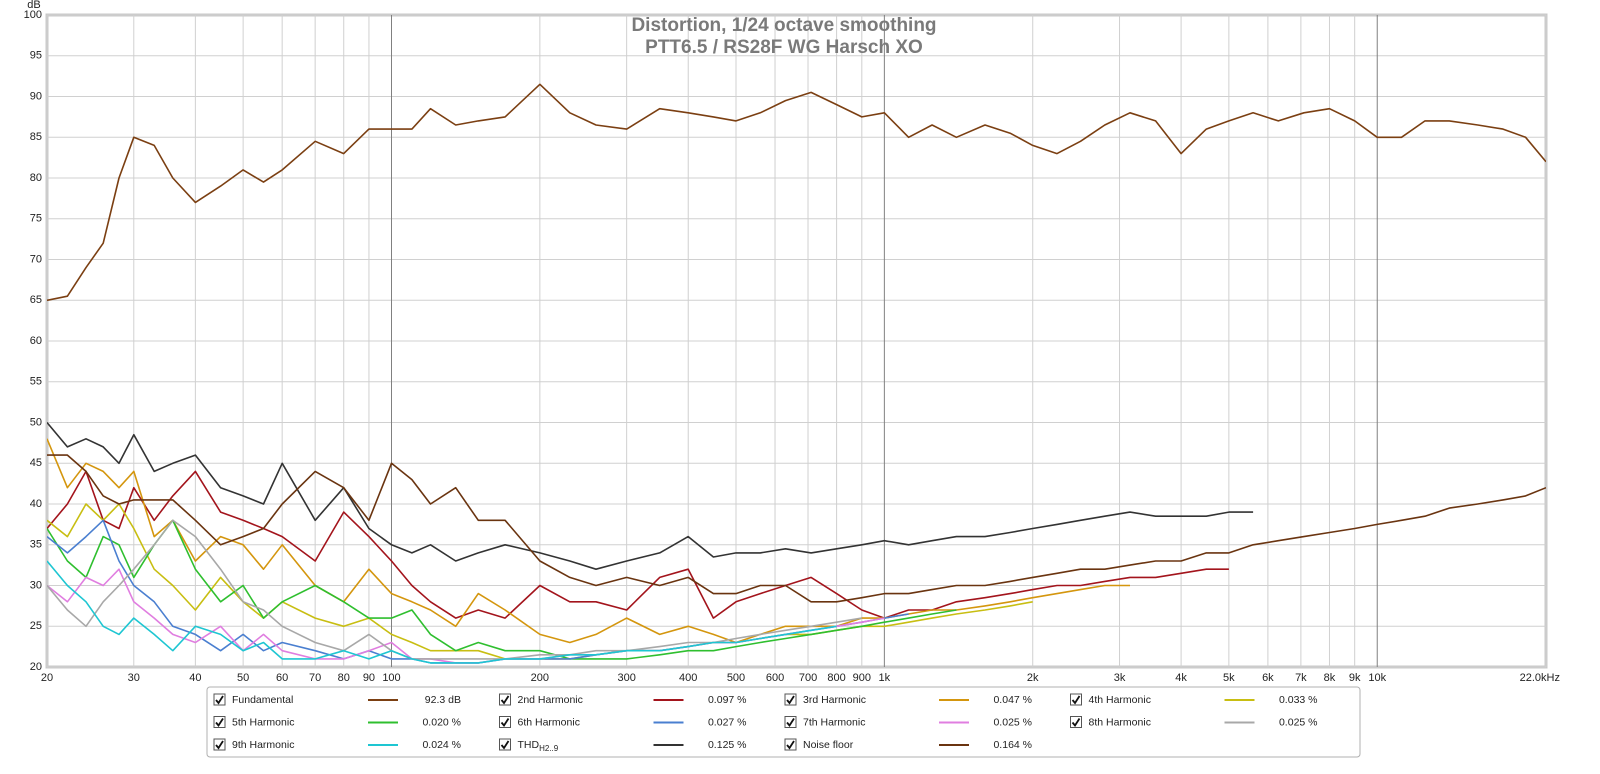  What do you see at coordinates (540, 678) in the screenshot?
I see `x-tick-label: 200` at bounding box center [540, 678].